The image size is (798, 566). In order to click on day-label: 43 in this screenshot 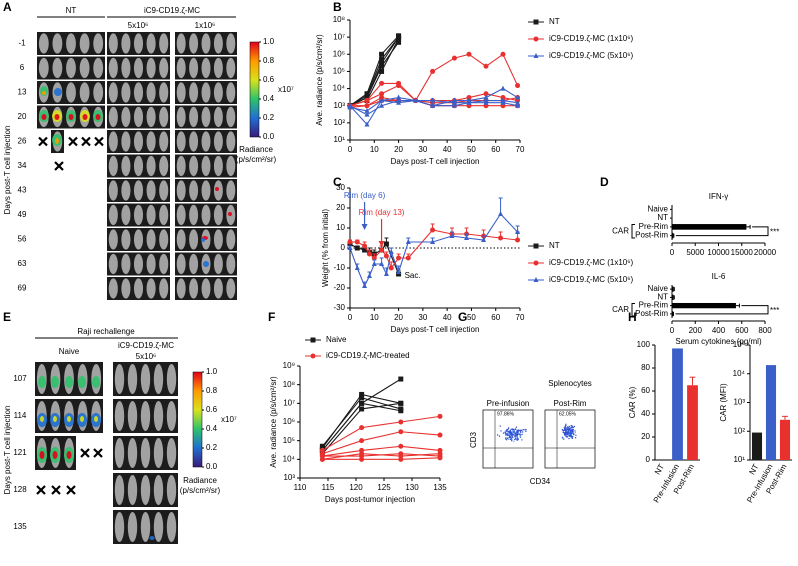, I will do `click(22, 190)`.